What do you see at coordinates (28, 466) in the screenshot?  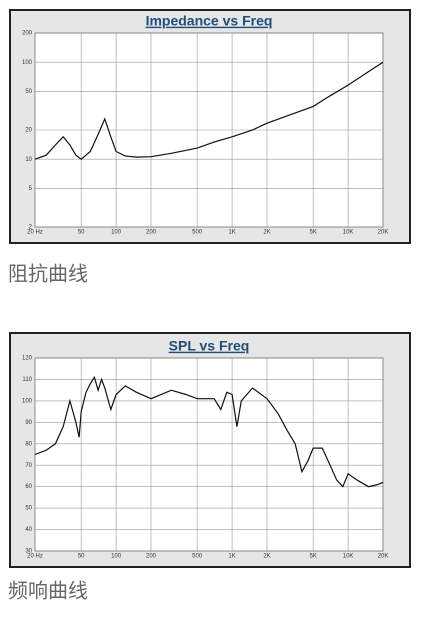 I see `y-tick-label: 70` at bounding box center [28, 466].